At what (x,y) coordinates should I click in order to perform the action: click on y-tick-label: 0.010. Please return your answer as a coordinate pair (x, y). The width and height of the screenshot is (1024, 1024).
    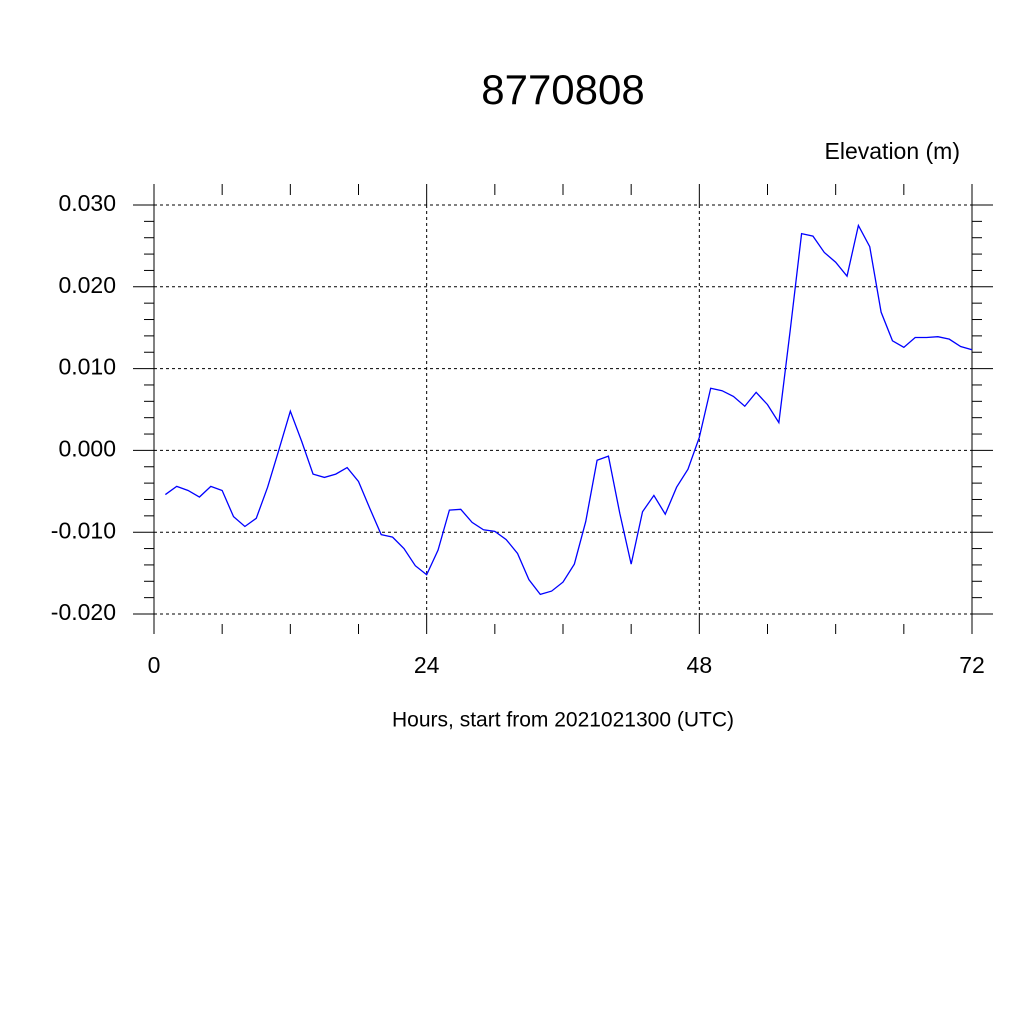
    Looking at the image, I should click on (87, 367).